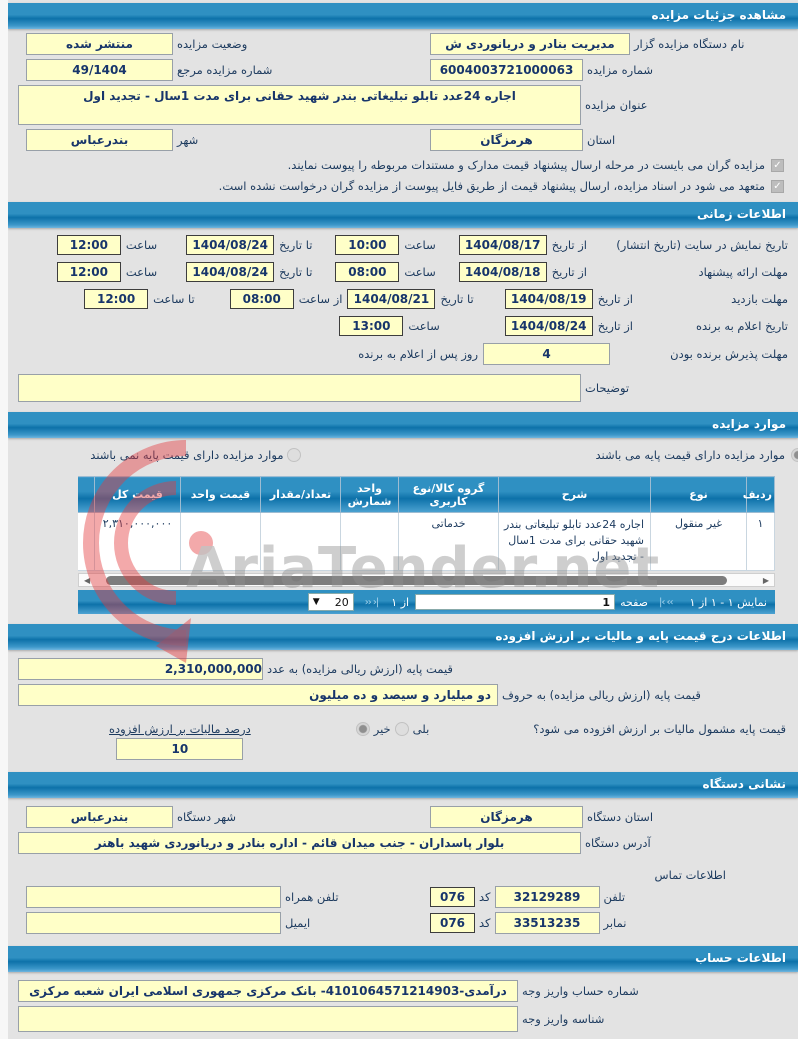  What do you see at coordinates (298, 923) in the screenshot?
I see `email-label: ایمیل` at bounding box center [298, 923].